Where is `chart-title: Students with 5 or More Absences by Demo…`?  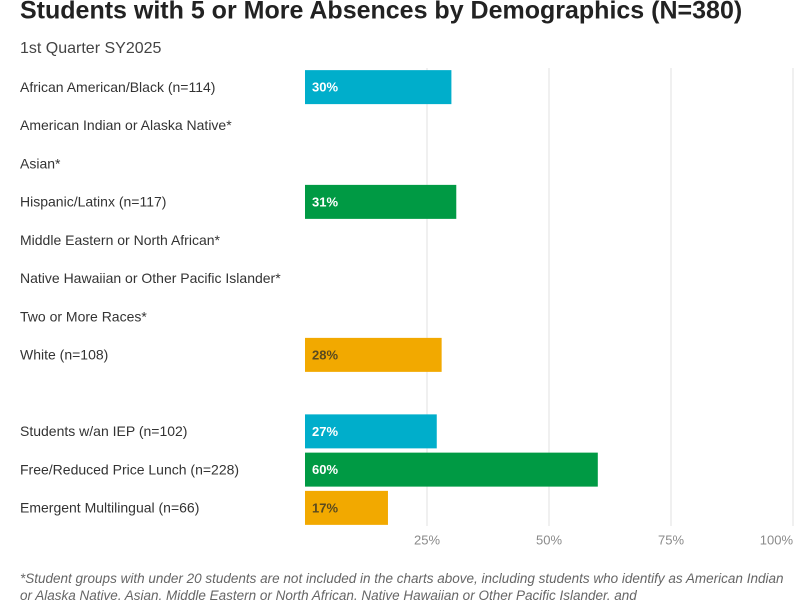
chart-title: Students with 5 or More Absences by Demo… is located at coordinates (381, 12).